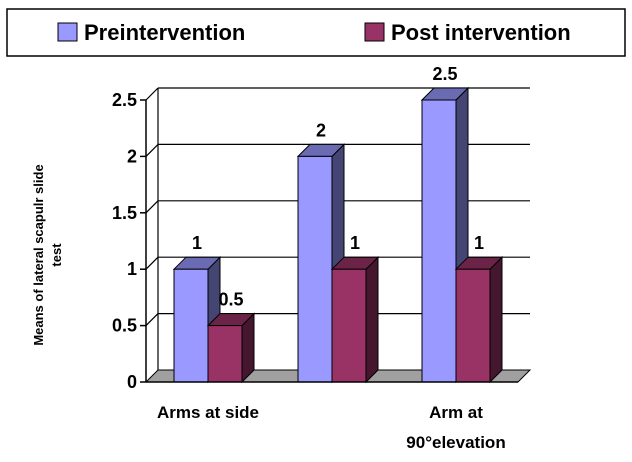 This screenshot has width=632, height=462. Describe the element at coordinates (132, 156) in the screenshot. I see `y-tick-label: 2` at that location.